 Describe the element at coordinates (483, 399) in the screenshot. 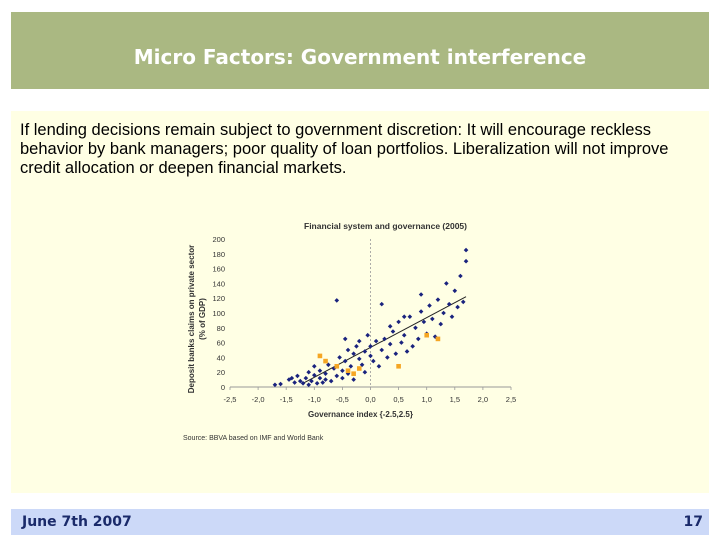

I see `x-tick-label: 2,0` at that location.